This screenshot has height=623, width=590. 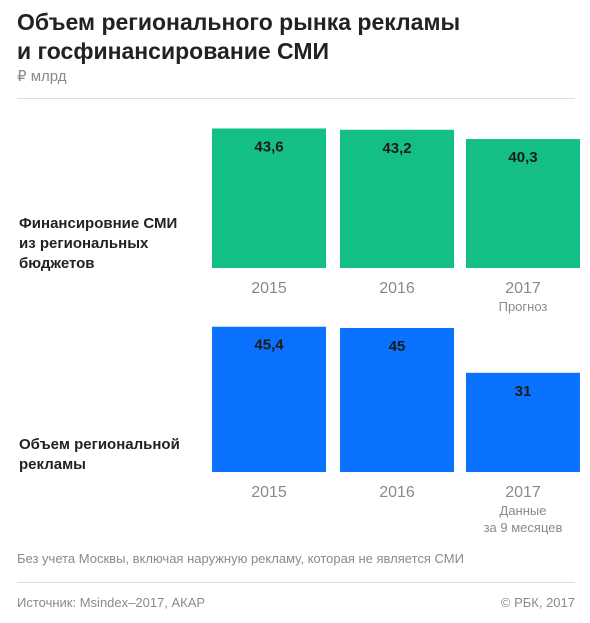 What do you see at coordinates (523, 203) in the screenshot?
I see `panel-1-bar-2017` at bounding box center [523, 203].